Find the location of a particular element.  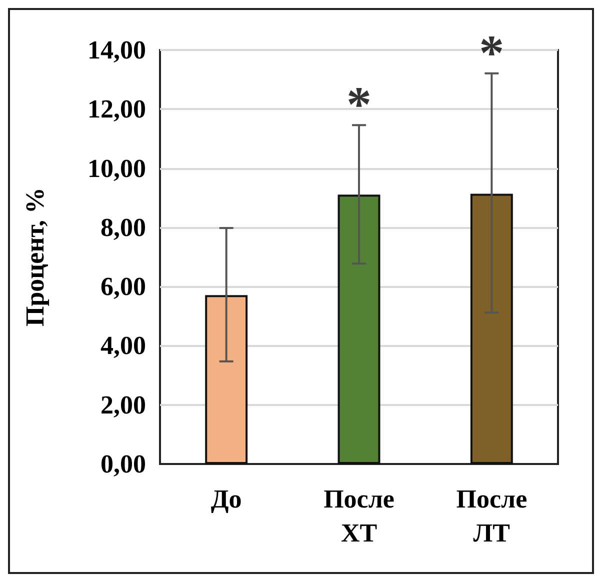

y-tick-label: 14,00 is located at coordinates (117, 50).